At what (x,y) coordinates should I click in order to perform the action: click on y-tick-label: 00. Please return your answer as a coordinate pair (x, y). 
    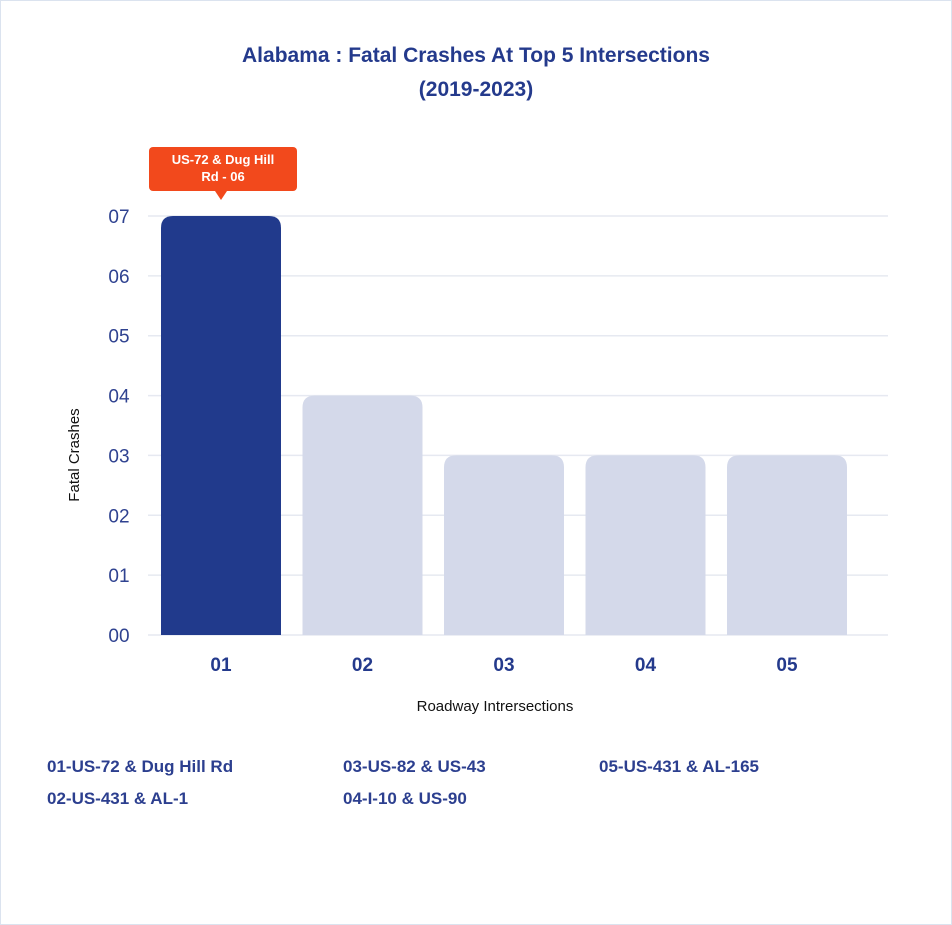
    Looking at the image, I should click on (118, 636).